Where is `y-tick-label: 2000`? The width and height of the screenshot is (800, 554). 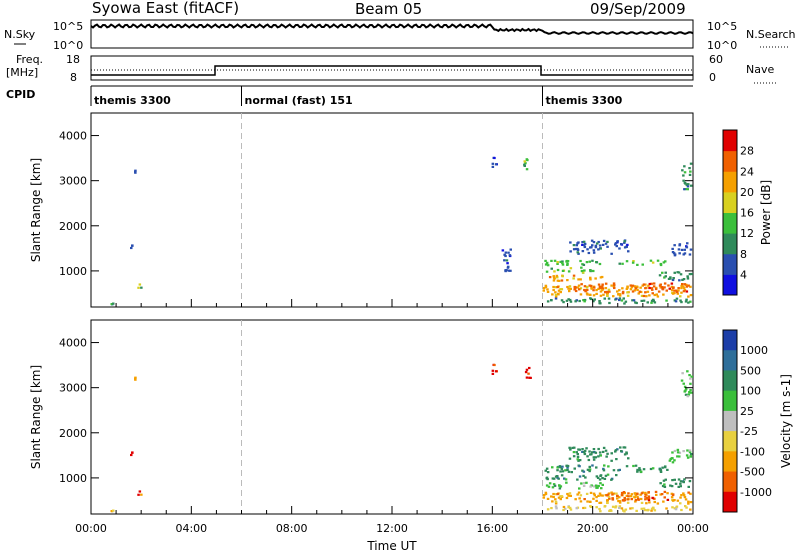
y-tick-label: 2000 is located at coordinates (73, 433).